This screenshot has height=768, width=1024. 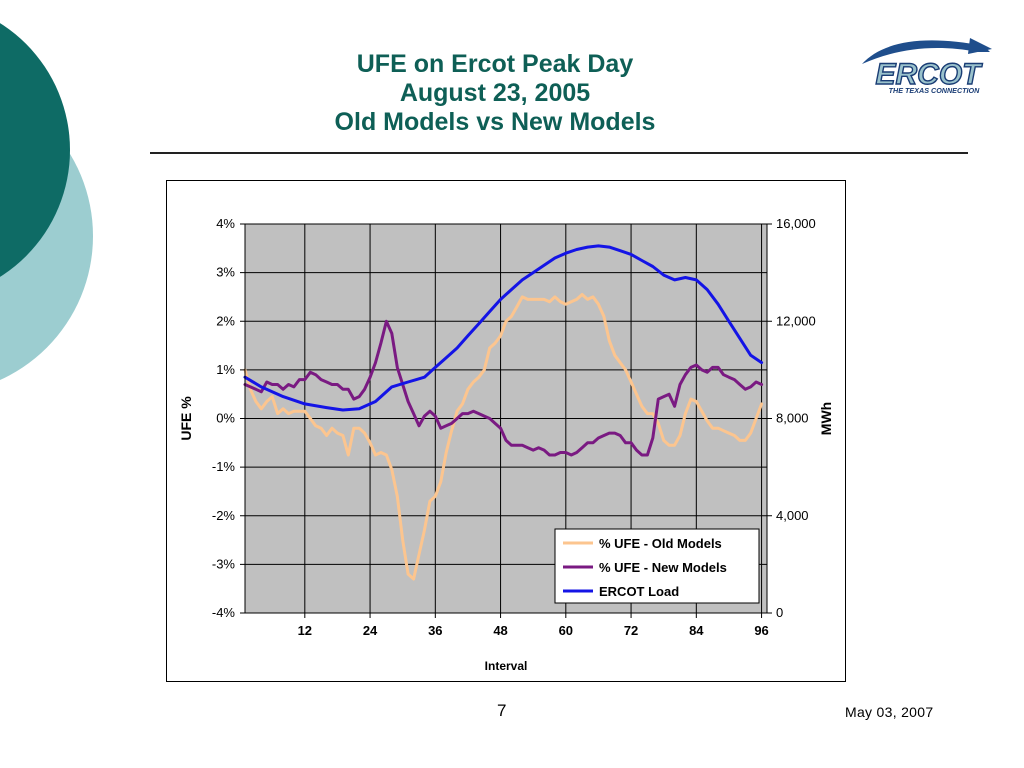 I want to click on right-axis-label: MWh, so click(x=826, y=418).